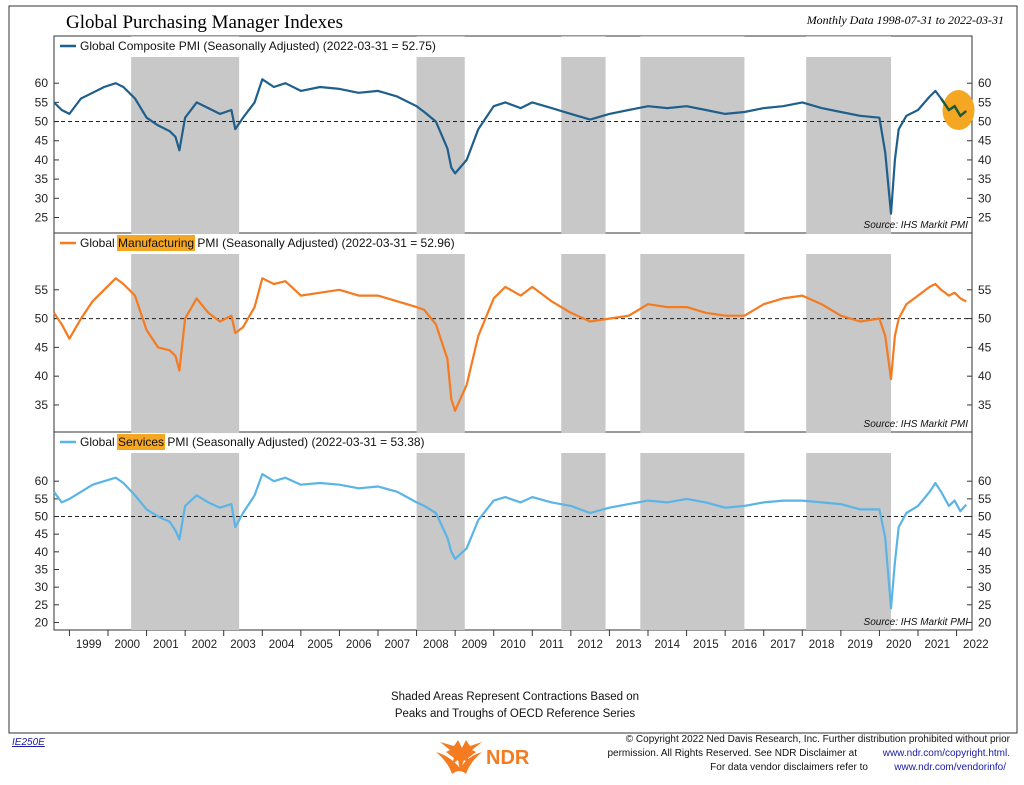  Describe the element at coordinates (459, 757) in the screenshot. I see `ndr-logo-icon` at that location.